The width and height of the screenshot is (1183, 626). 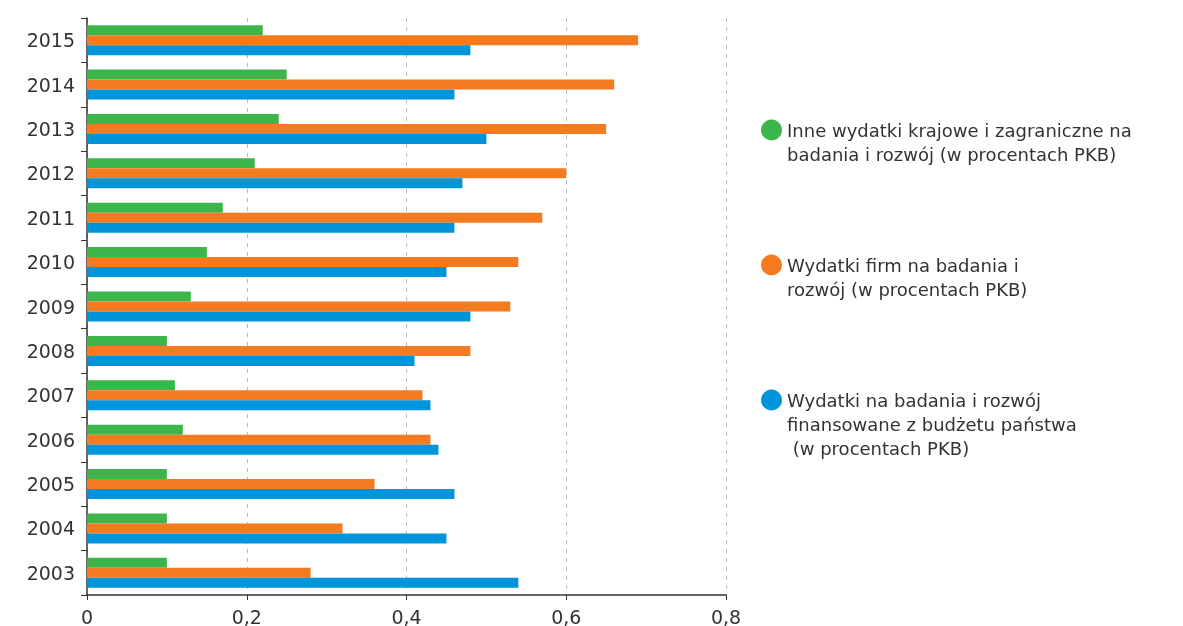 What do you see at coordinates (246, 615) in the screenshot?
I see `x-tick-label: 0,2` at bounding box center [246, 615].